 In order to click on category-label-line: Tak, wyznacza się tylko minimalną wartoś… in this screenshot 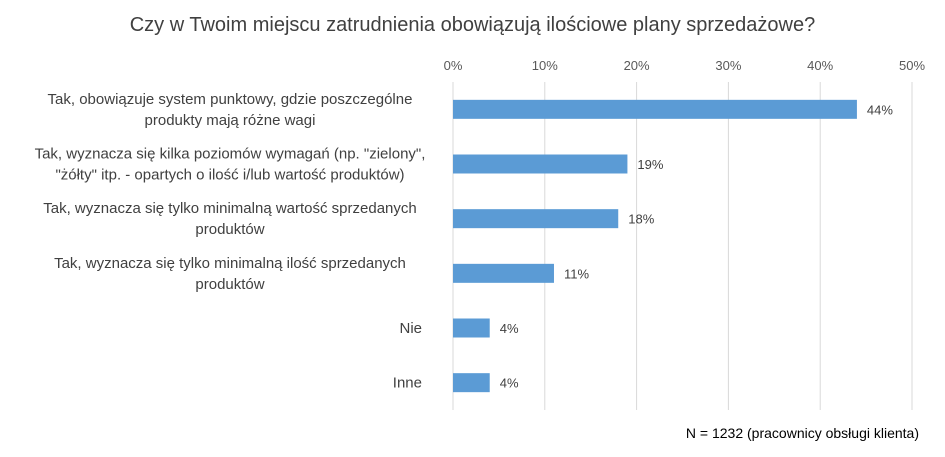, I will do `click(229, 208)`.